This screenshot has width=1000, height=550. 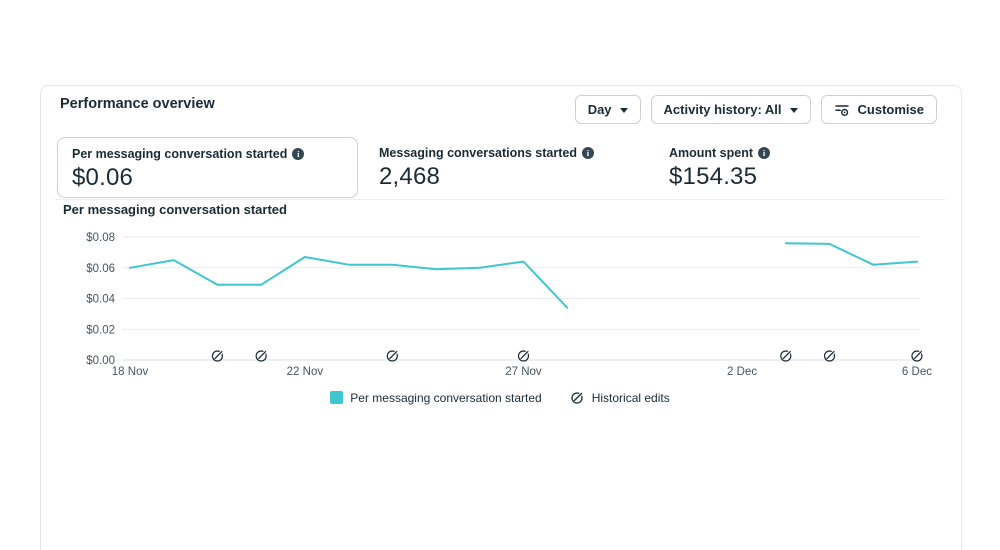 I want to click on activity-history-label: Activity history: All, so click(x=722, y=109).